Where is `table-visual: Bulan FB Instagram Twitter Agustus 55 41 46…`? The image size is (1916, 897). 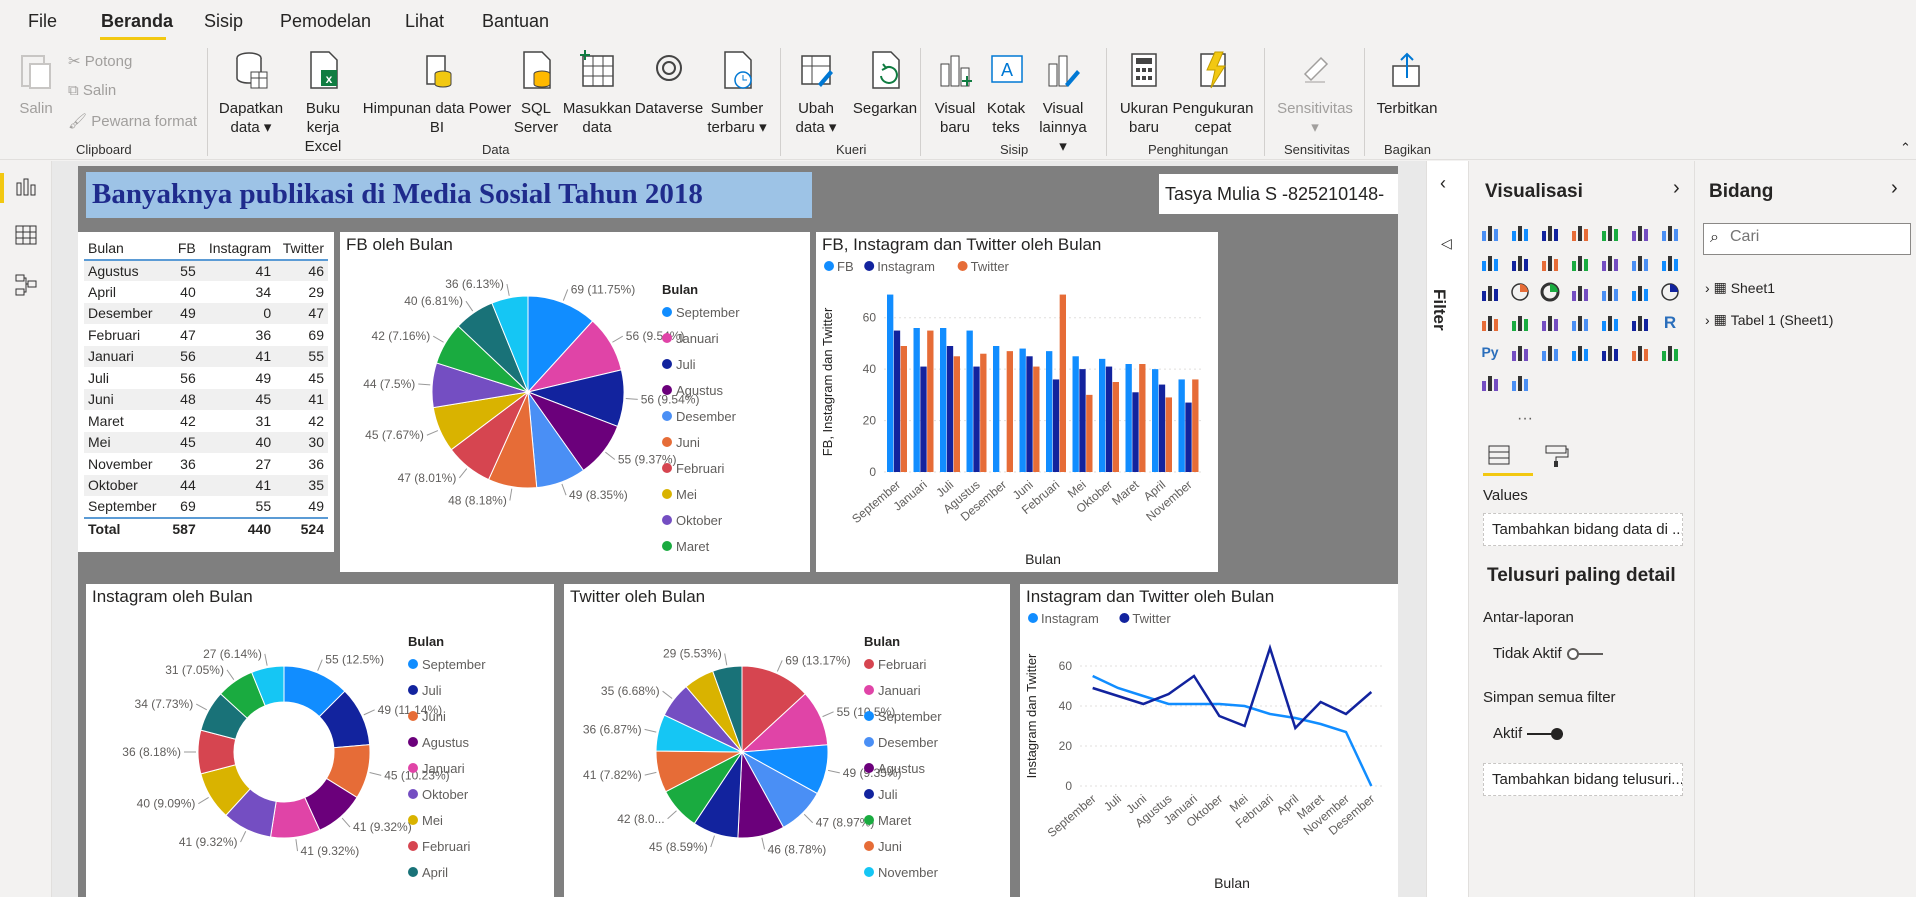 table-visual: Bulan FB Instagram Twitter Agustus 55 41 46… is located at coordinates (206, 392).